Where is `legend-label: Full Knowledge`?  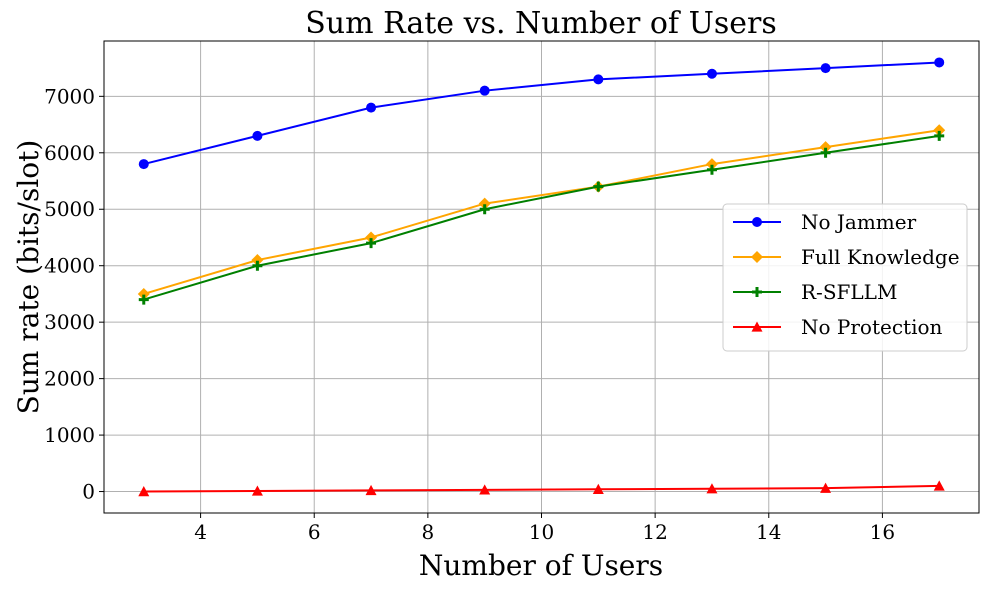 legend-label: Full Knowledge is located at coordinates (880, 257).